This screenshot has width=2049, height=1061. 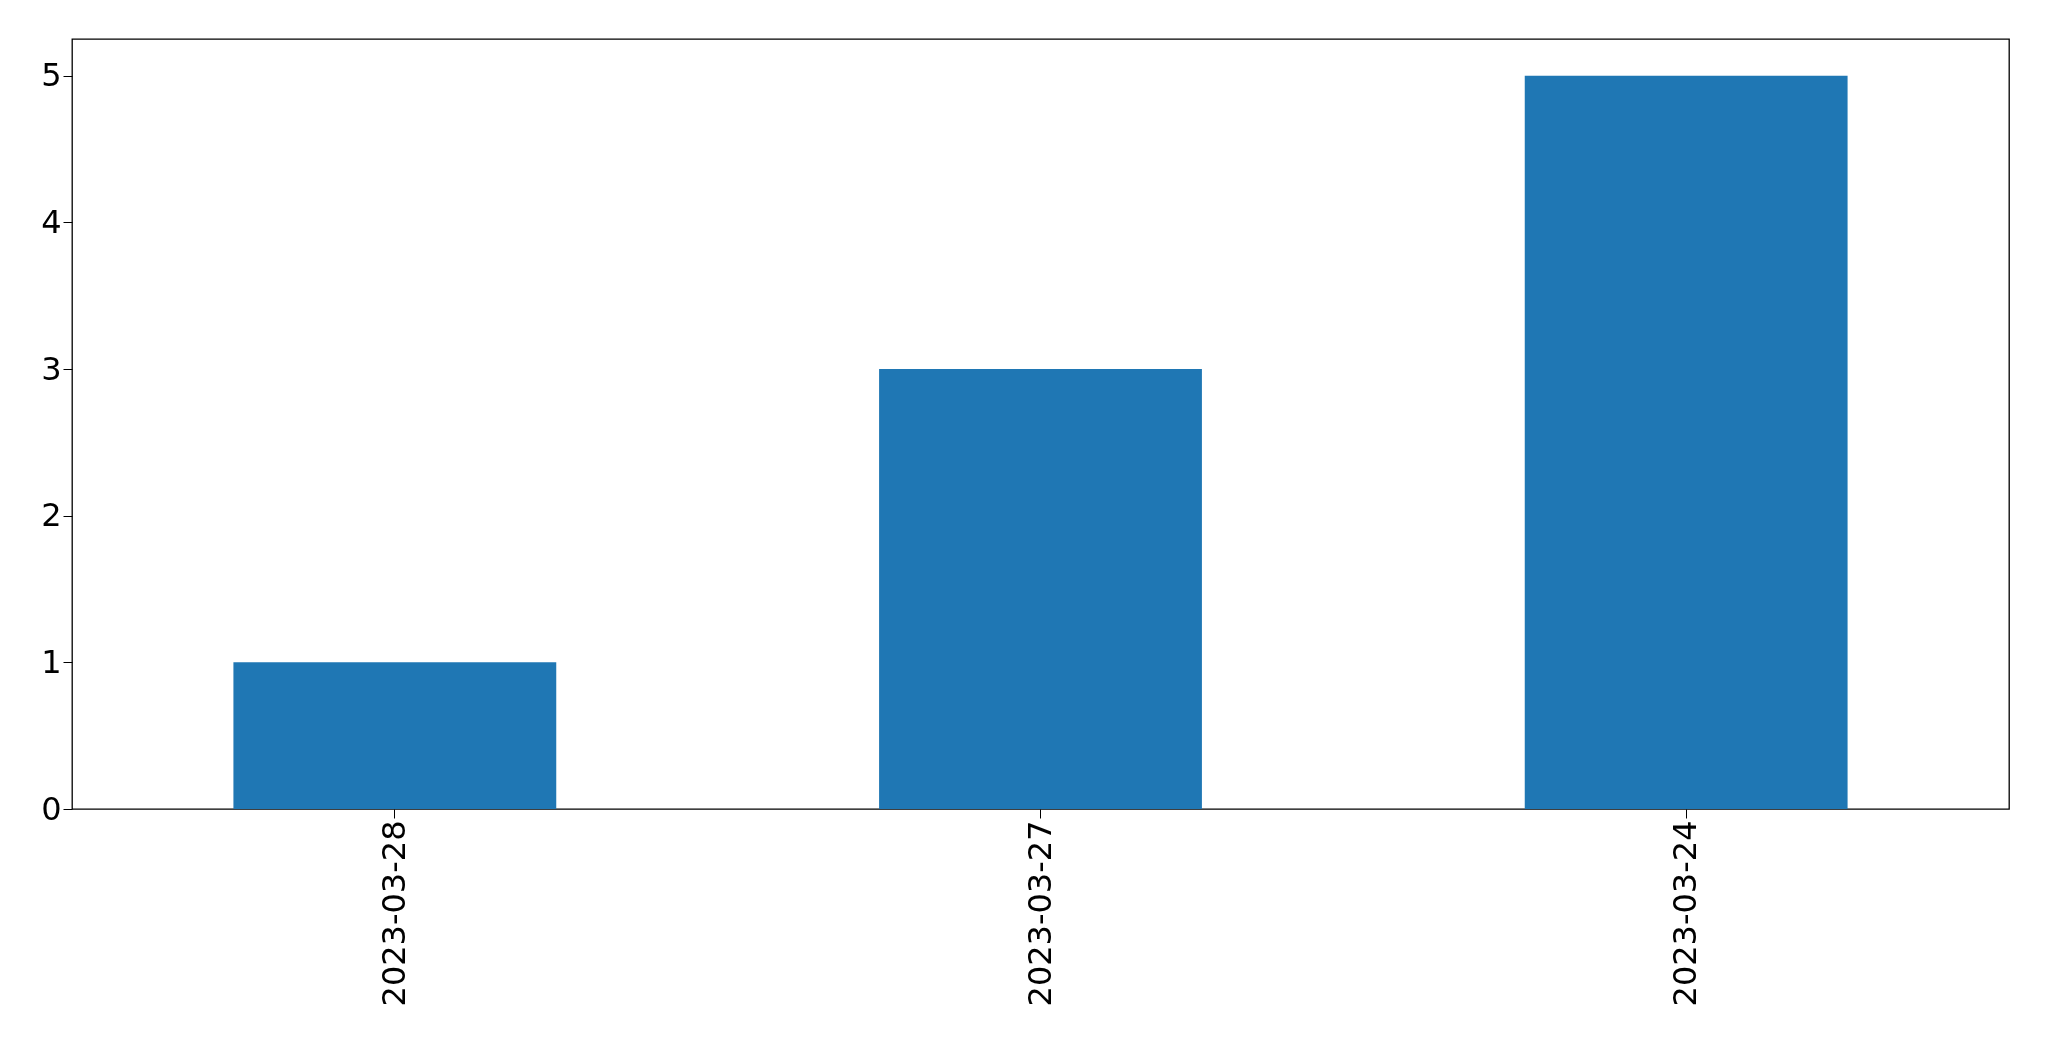 What do you see at coordinates (51, 515) in the screenshot?
I see `y-tick-label: 2` at bounding box center [51, 515].